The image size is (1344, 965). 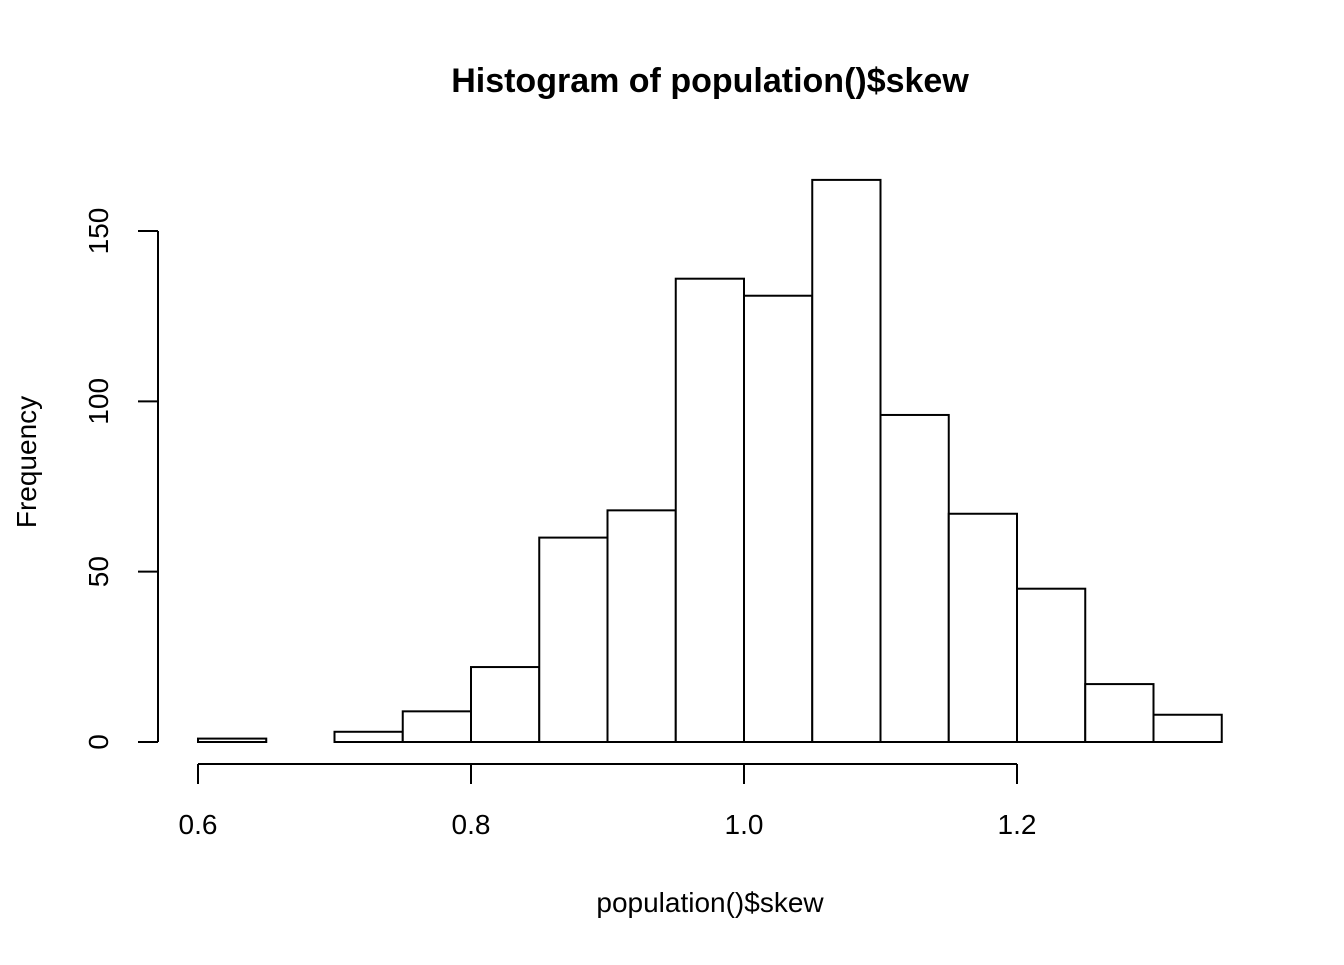 What do you see at coordinates (744, 824) in the screenshot?
I see `x-tick-label: 1.0` at bounding box center [744, 824].